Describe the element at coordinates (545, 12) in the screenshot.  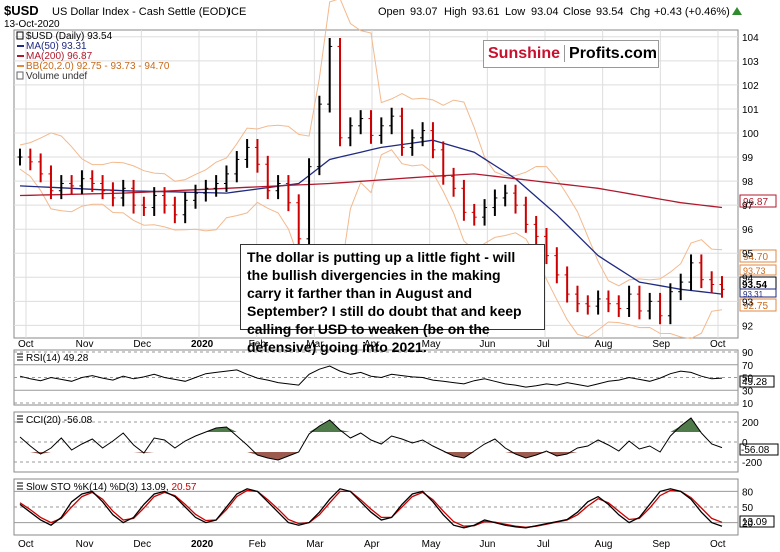
I see `low-value: 93.04` at that location.